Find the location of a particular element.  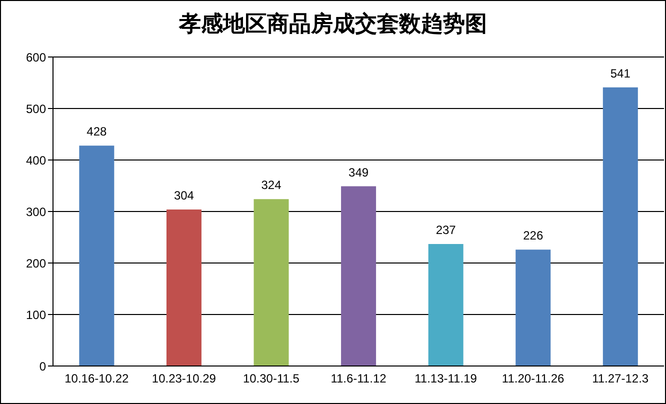

data-label: 226 is located at coordinates (533, 235).